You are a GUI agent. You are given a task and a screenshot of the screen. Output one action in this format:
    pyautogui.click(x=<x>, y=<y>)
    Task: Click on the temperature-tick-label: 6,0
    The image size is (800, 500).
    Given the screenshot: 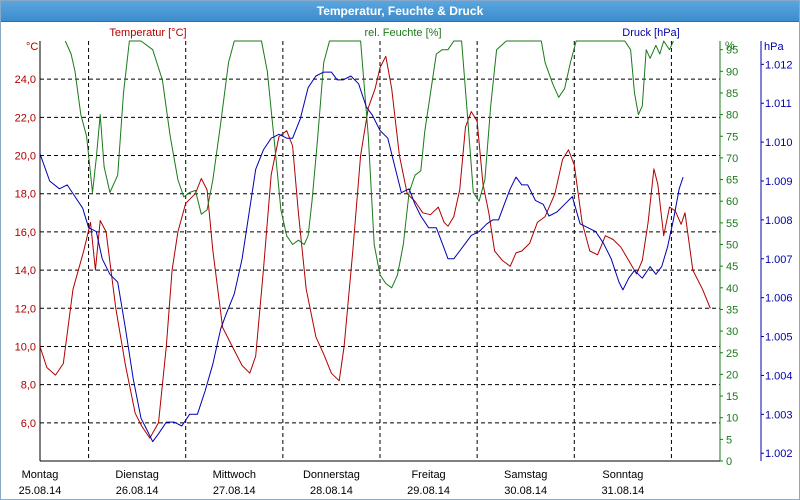 What is the action you would take?
    pyautogui.click(x=28, y=424)
    